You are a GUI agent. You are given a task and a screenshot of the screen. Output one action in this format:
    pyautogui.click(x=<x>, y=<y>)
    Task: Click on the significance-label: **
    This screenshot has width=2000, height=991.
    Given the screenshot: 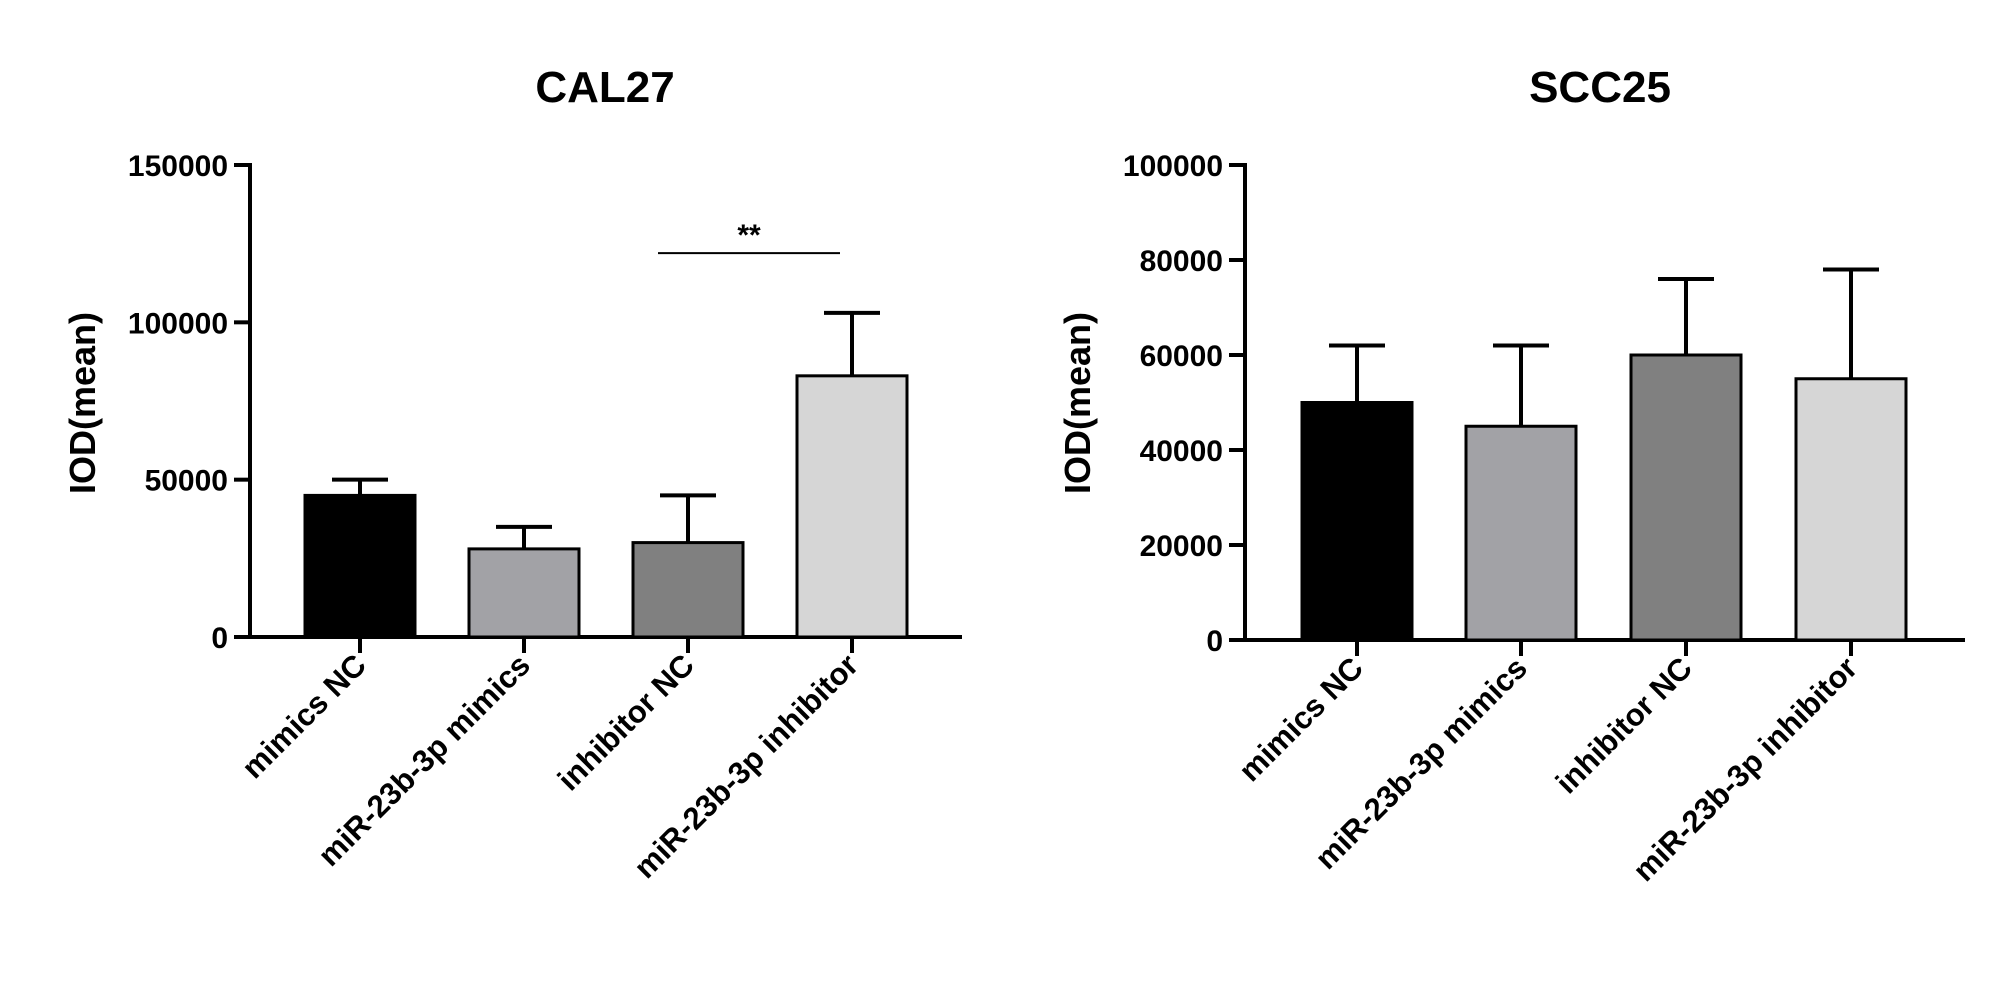 What is the action you would take?
    pyautogui.click(x=749, y=235)
    